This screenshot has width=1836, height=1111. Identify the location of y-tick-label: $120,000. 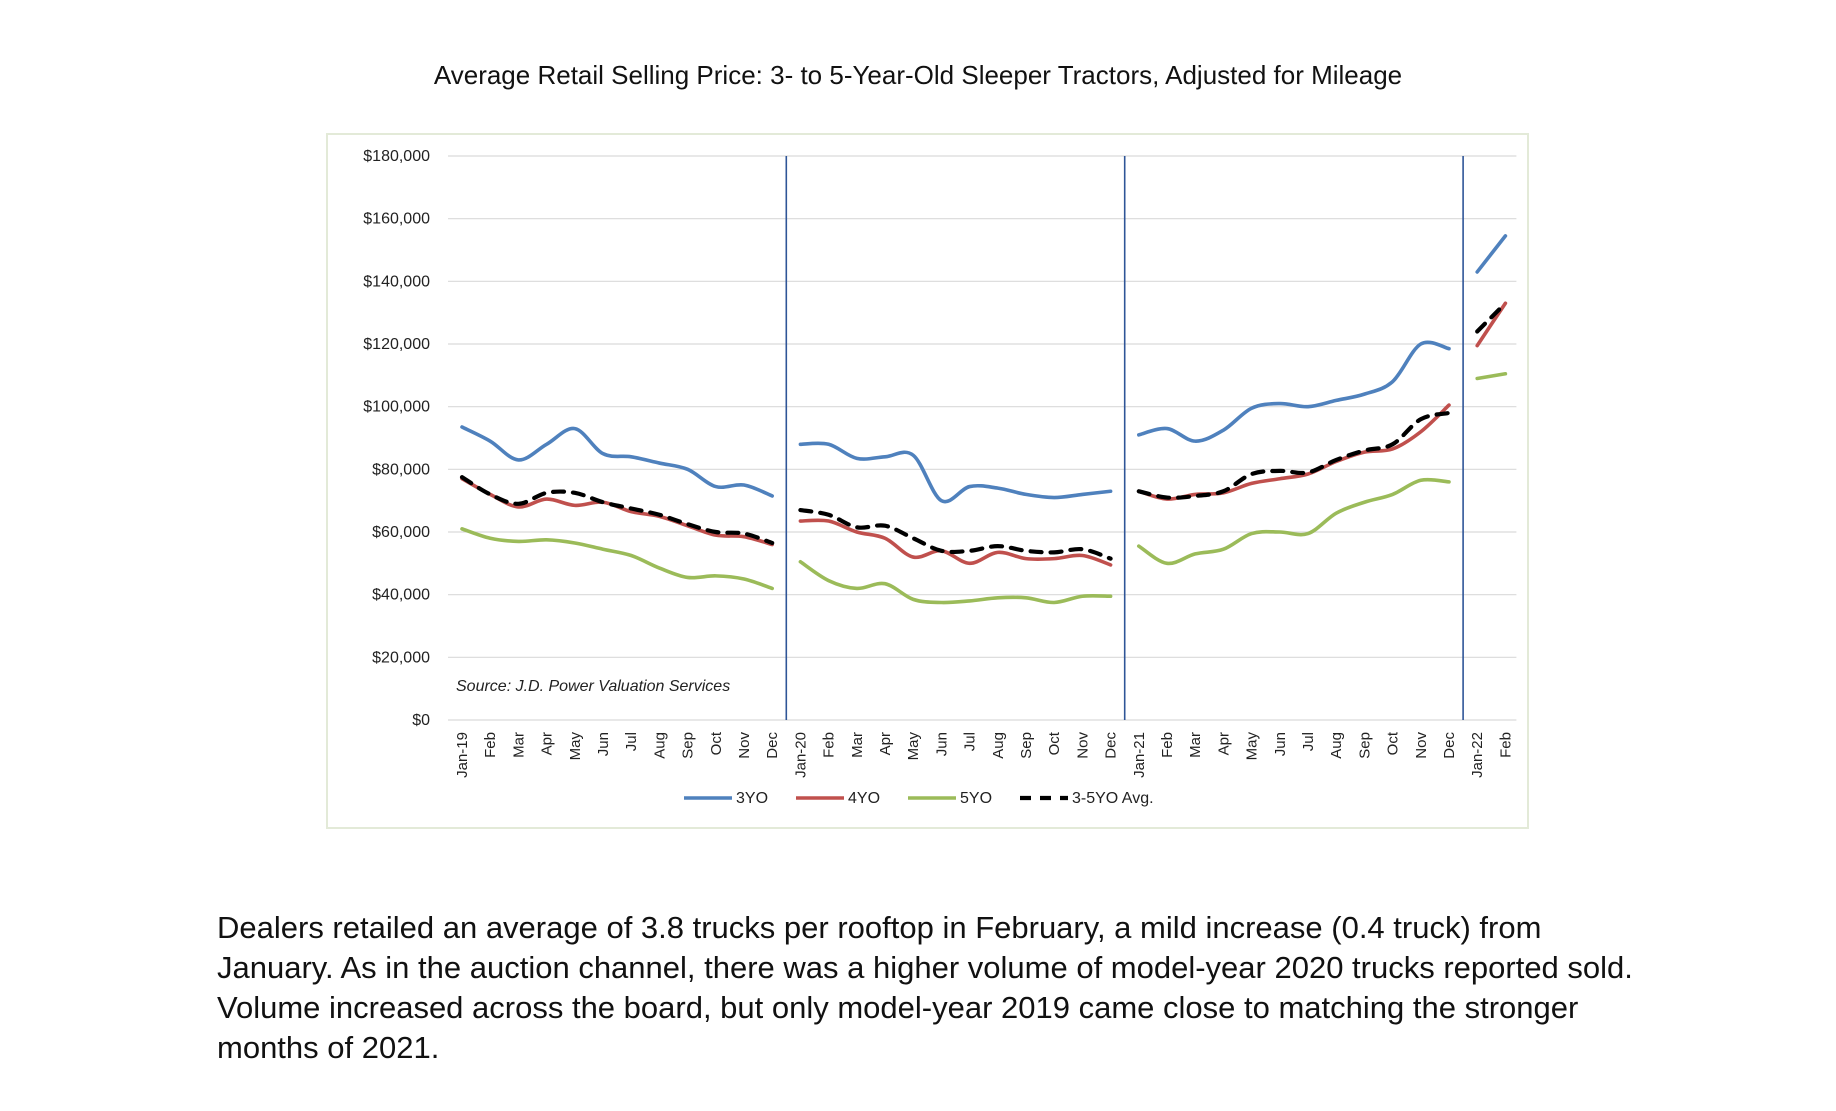
(396, 344).